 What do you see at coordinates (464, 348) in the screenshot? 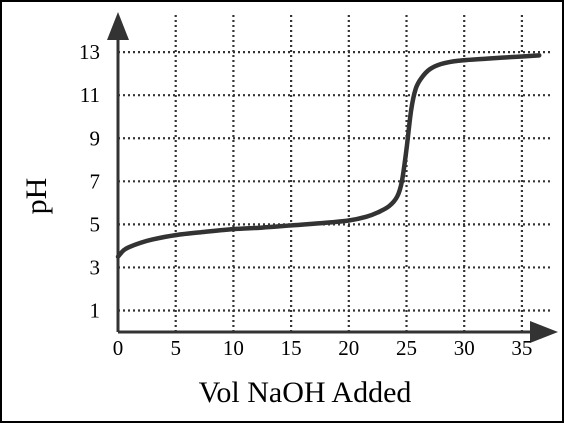
I see `x-tick-label-30: 30` at bounding box center [464, 348].